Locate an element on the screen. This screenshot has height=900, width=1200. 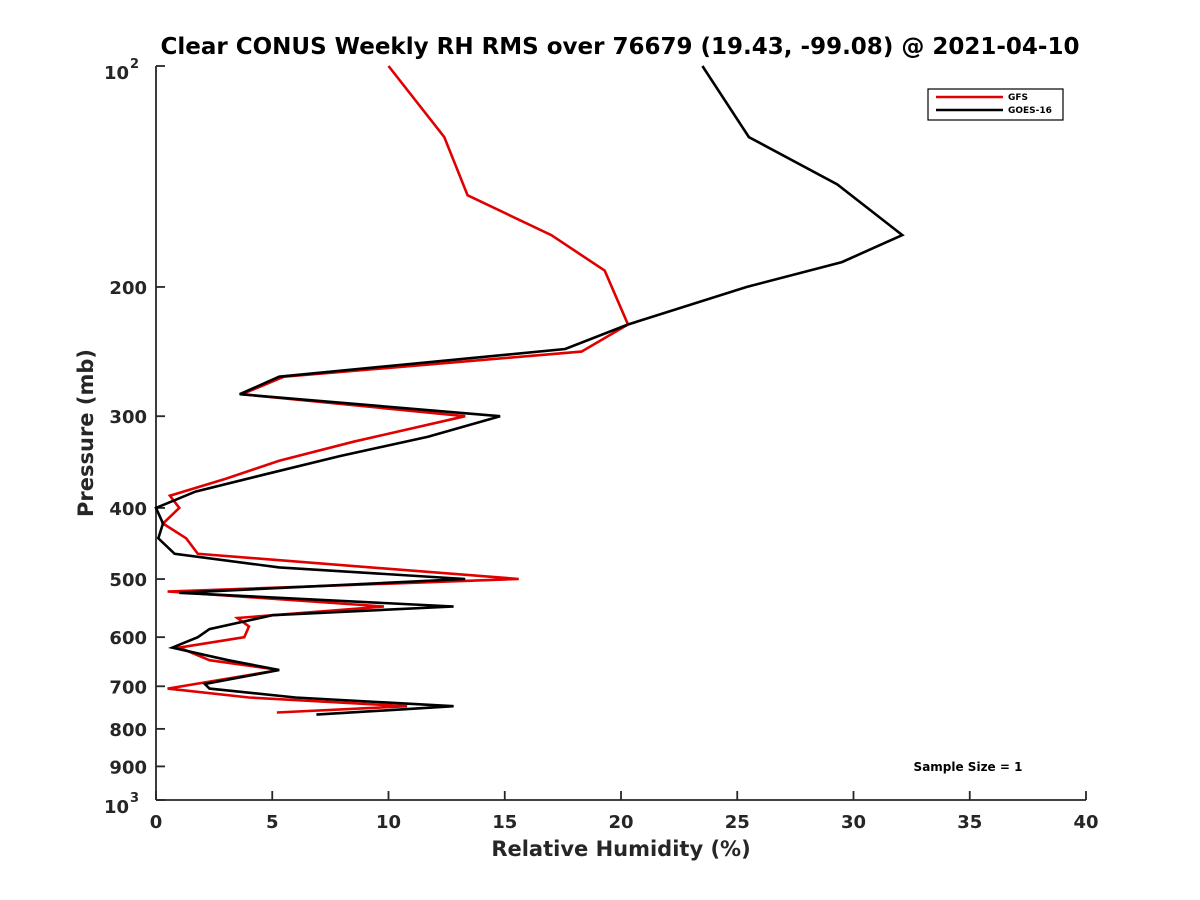
x-tick-label: 30 is located at coordinates (853, 822).